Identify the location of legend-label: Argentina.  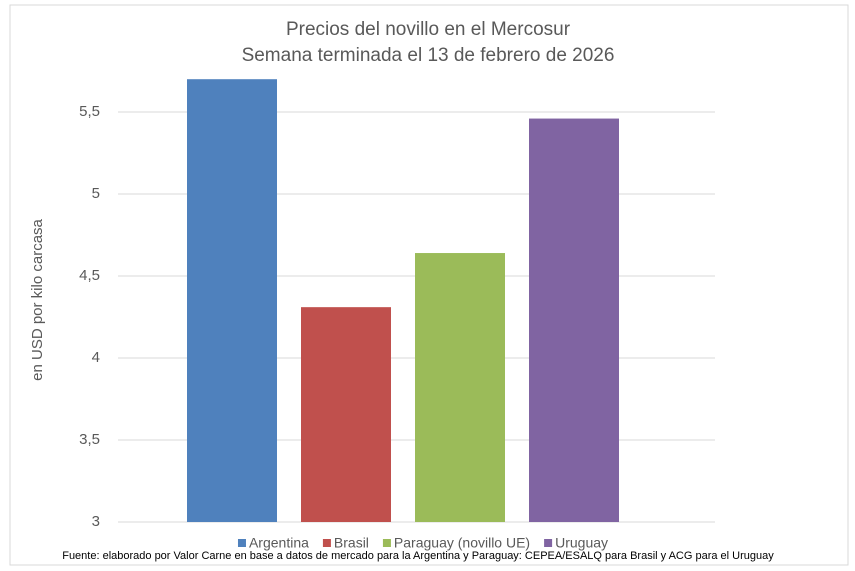
(279, 543).